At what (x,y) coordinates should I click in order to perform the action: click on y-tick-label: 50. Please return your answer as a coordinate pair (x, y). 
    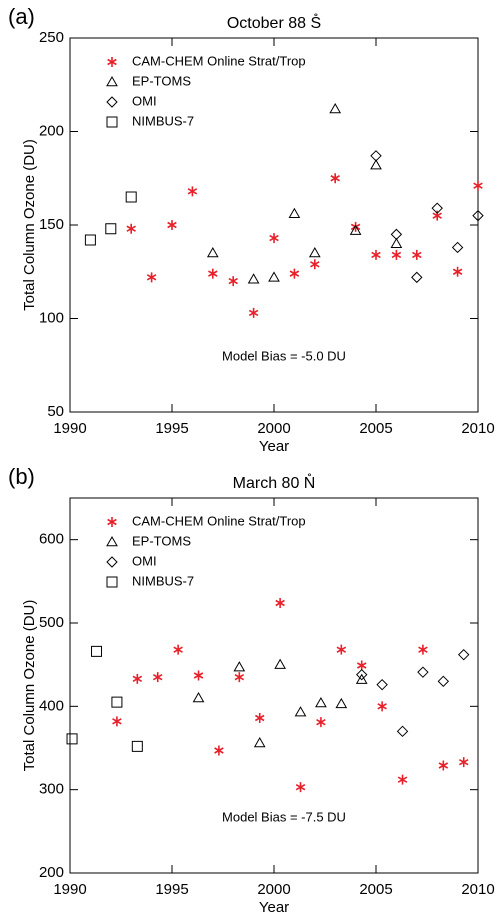
    Looking at the image, I should click on (55, 411).